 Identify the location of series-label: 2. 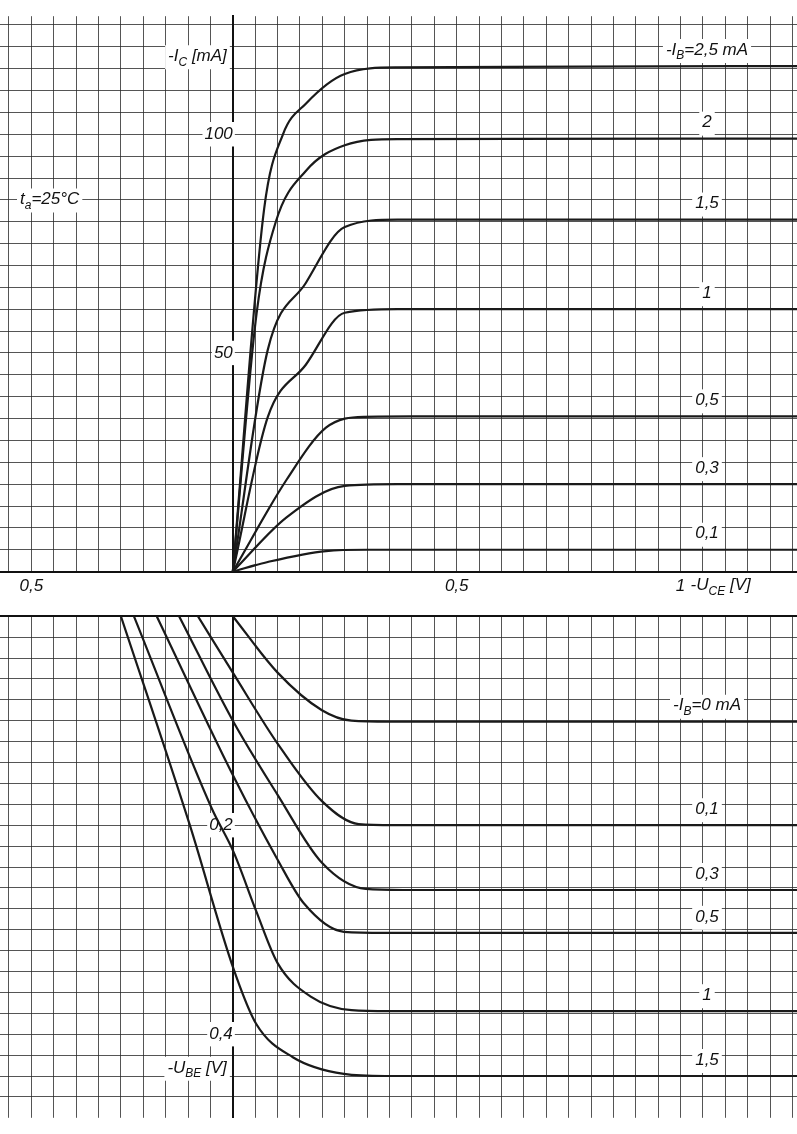
(707, 122).